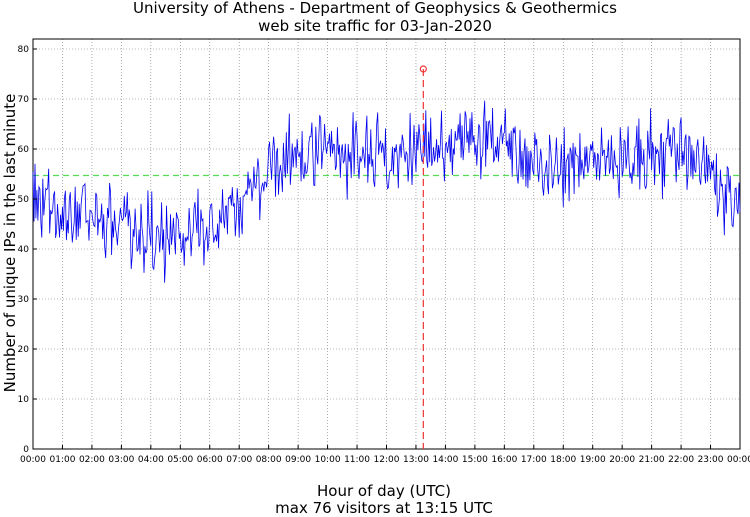 The image size is (750, 517). I want to click on x-tick-label: 21:00, so click(652, 460).